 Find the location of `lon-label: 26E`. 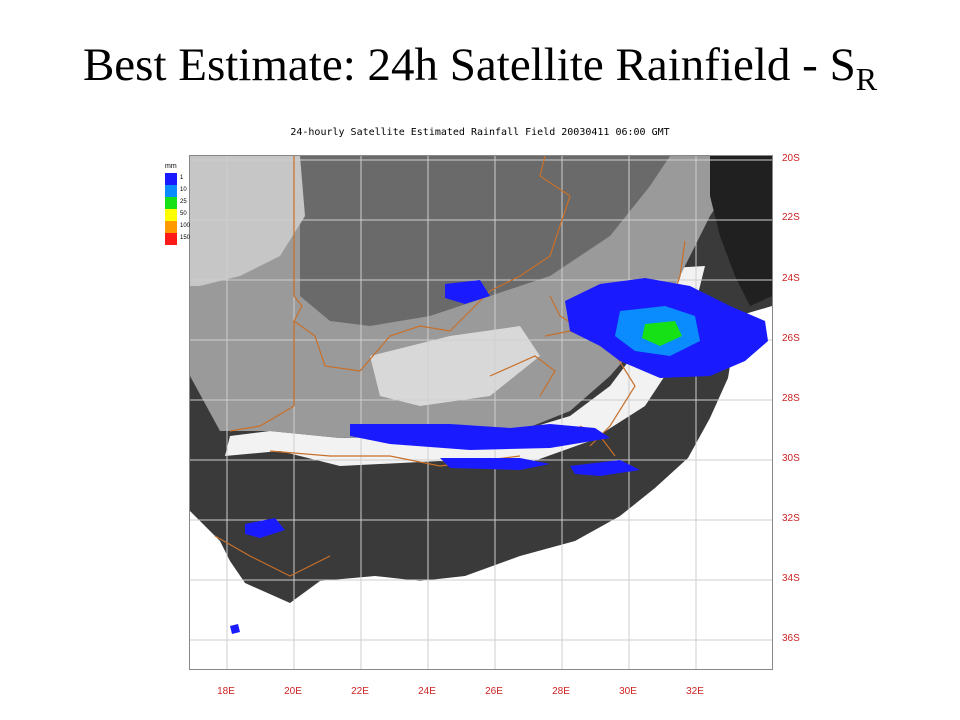

lon-label: 26E is located at coordinates (494, 691).